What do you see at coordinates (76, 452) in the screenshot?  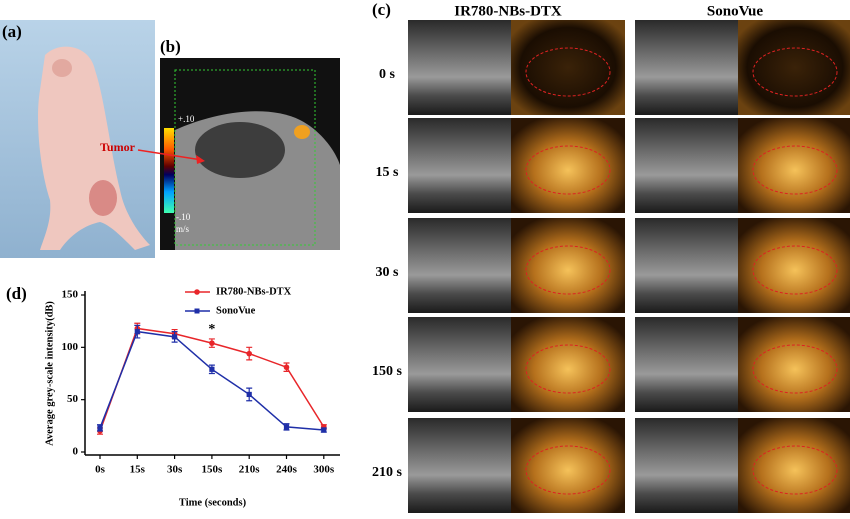 I see `y-tick-label: 0` at bounding box center [76, 452].